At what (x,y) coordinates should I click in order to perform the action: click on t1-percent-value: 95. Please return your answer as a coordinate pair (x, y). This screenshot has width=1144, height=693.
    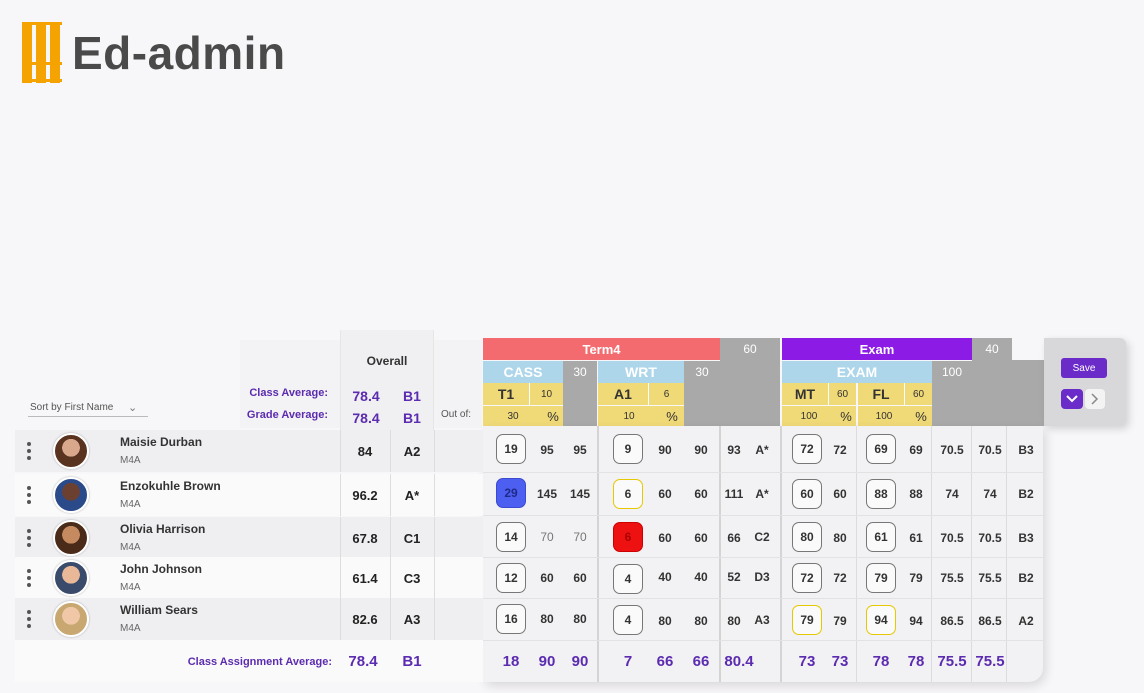
    Looking at the image, I should click on (547, 450).